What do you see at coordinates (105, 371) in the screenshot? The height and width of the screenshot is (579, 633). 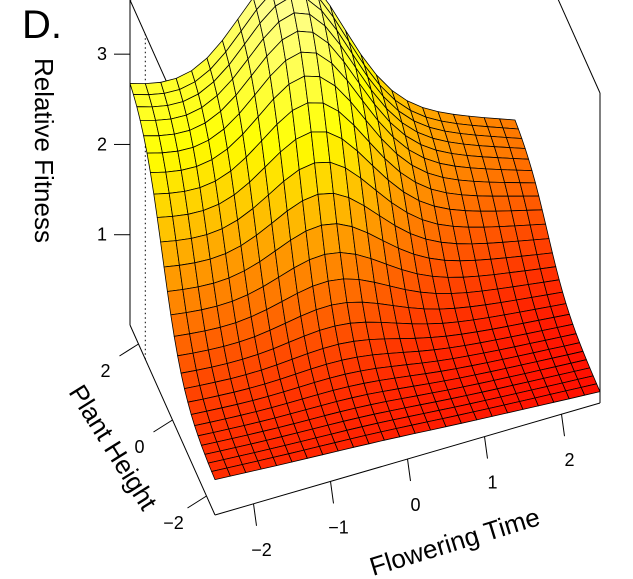 I see `y-tick-label: 2` at bounding box center [105, 371].